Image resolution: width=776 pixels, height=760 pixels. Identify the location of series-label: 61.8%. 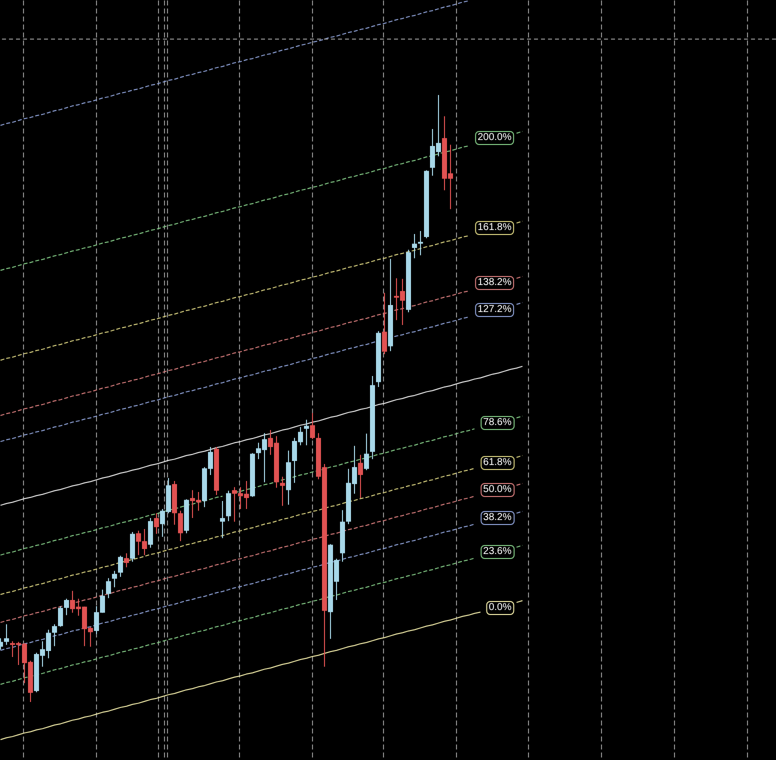
(497, 463).